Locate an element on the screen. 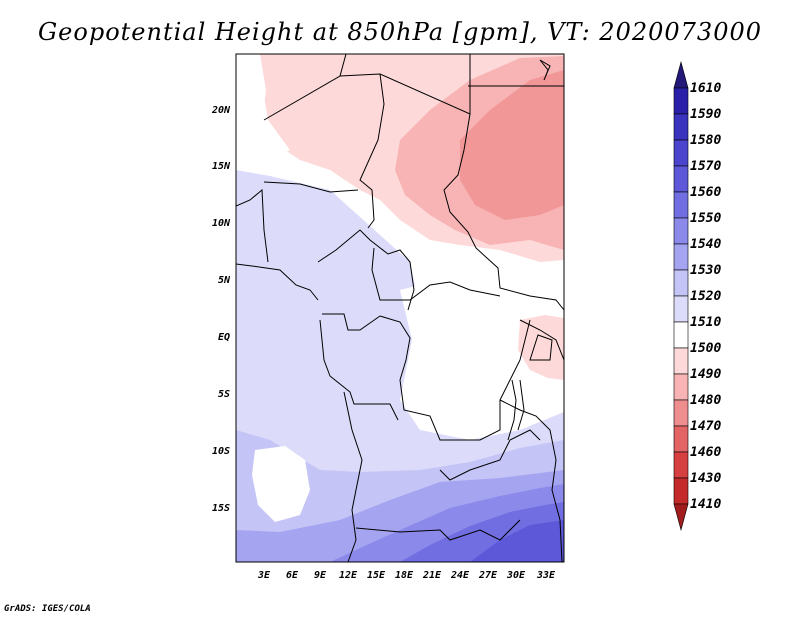 This screenshot has height=618, width=800. colorbar-label: 1560 is located at coordinates (705, 192).